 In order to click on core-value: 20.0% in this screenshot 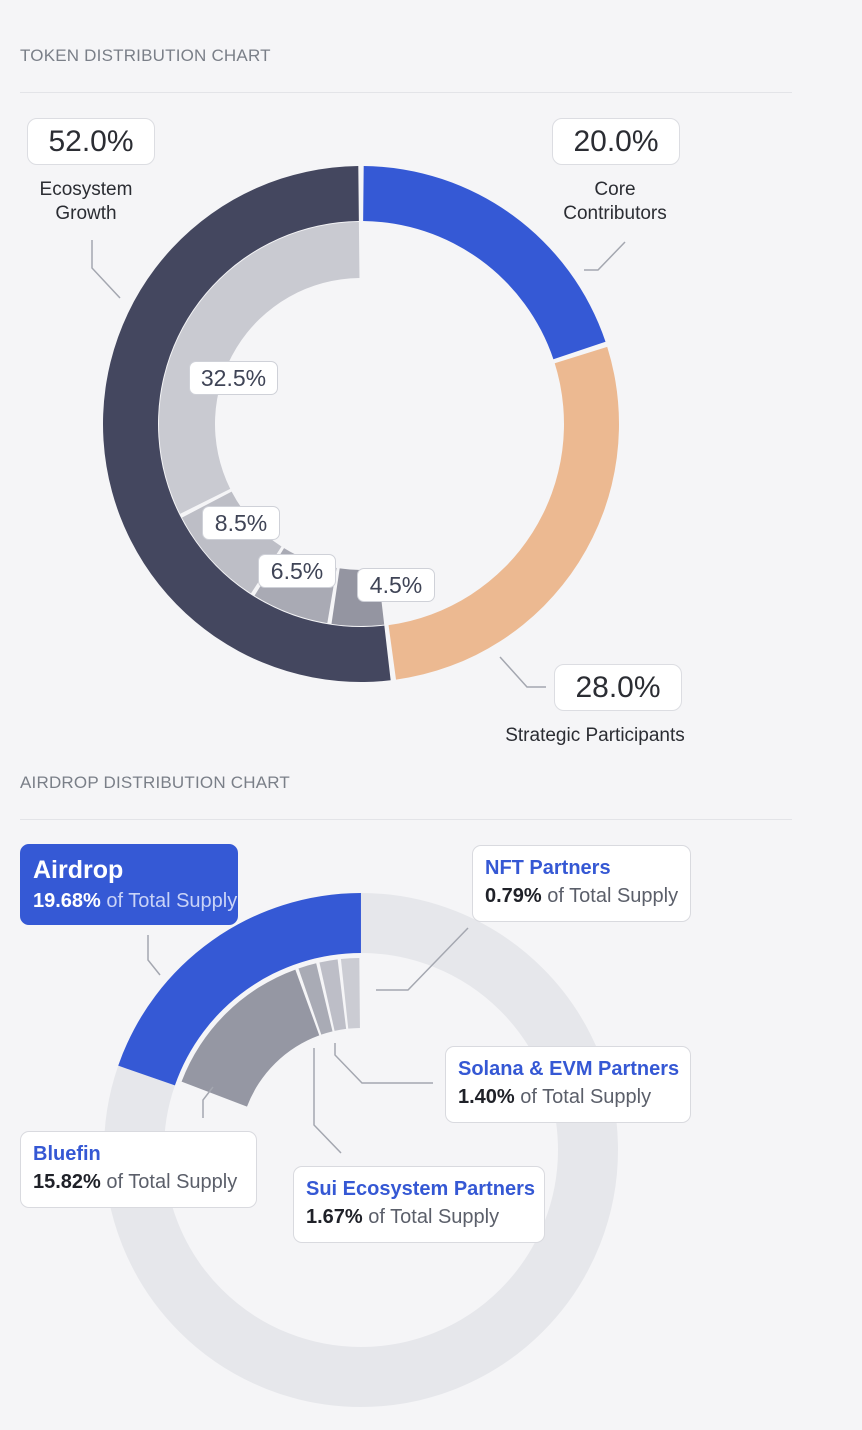, I will do `click(616, 141)`.